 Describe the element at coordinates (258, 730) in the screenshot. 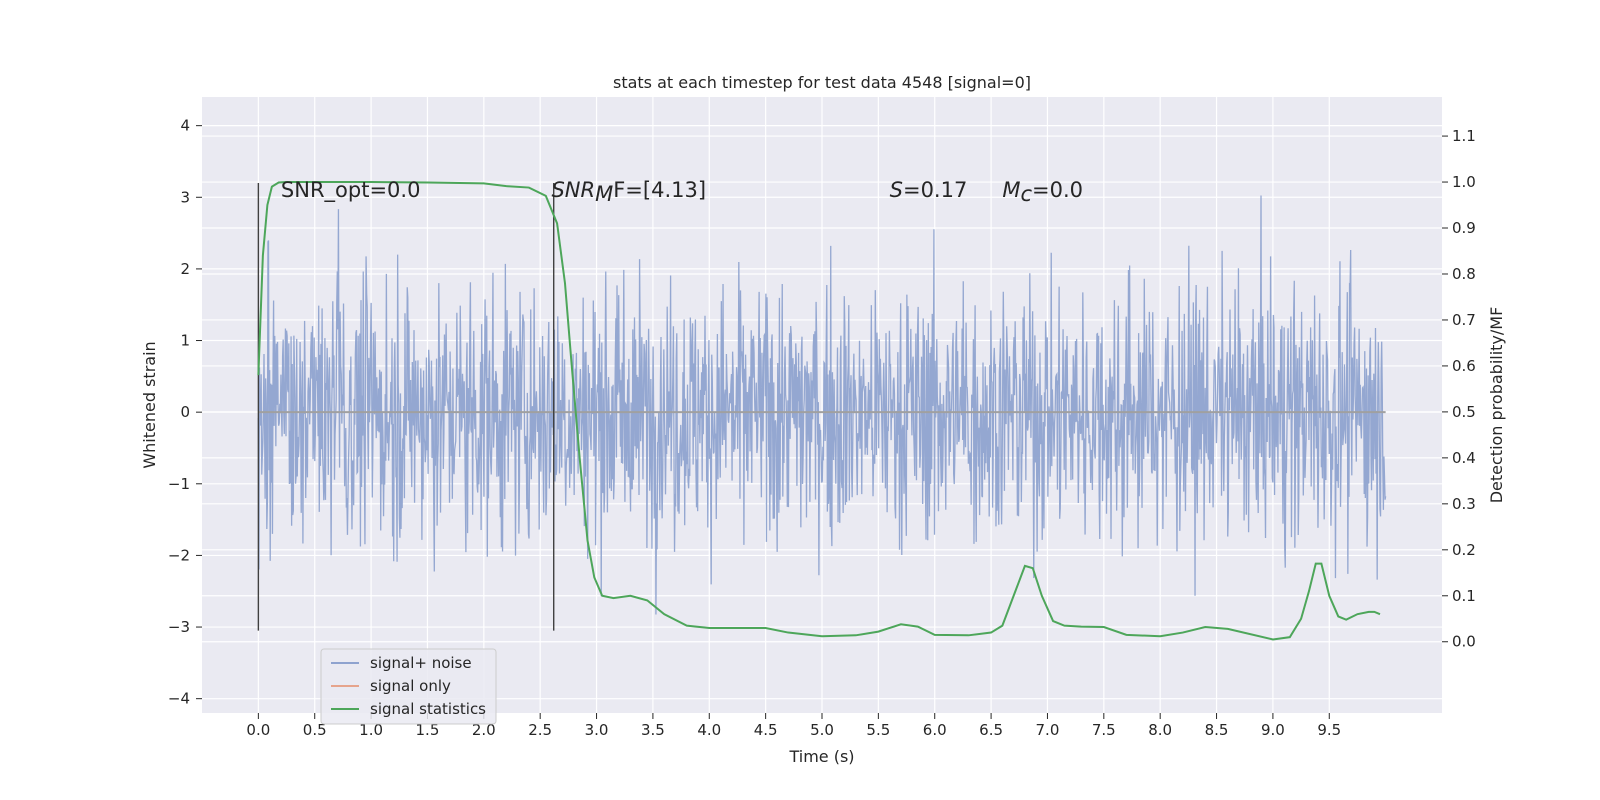

I see `x-tick-label: 0.0` at that location.